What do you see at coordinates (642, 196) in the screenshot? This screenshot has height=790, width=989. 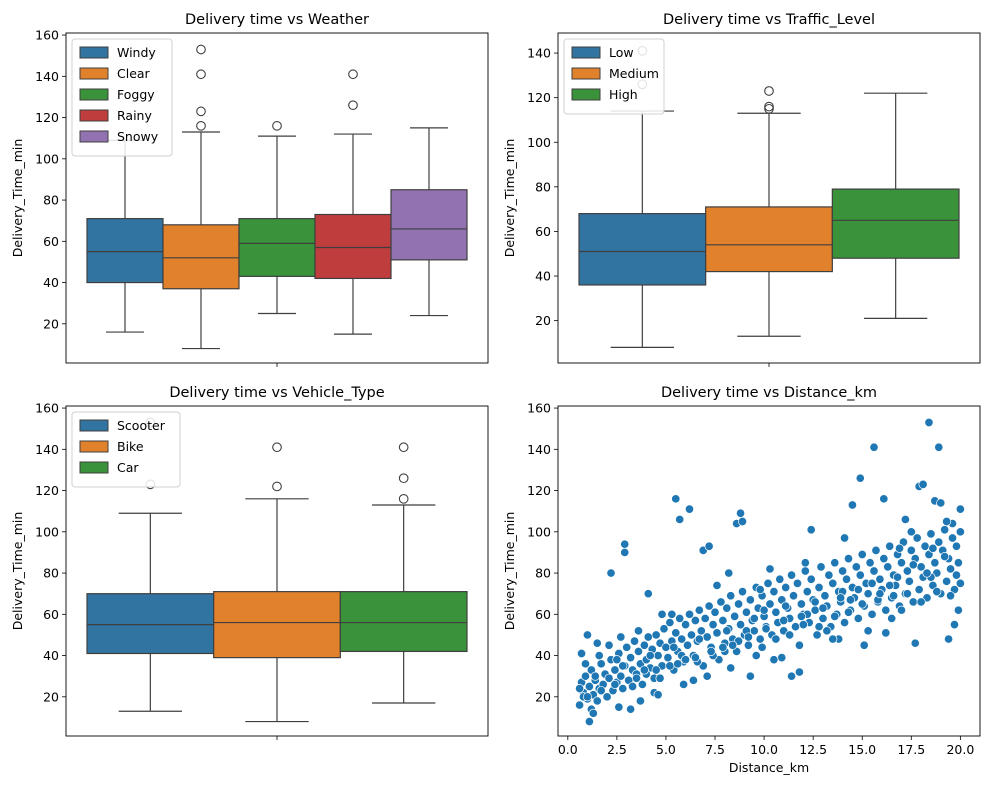 I see `box-low` at bounding box center [642, 196].